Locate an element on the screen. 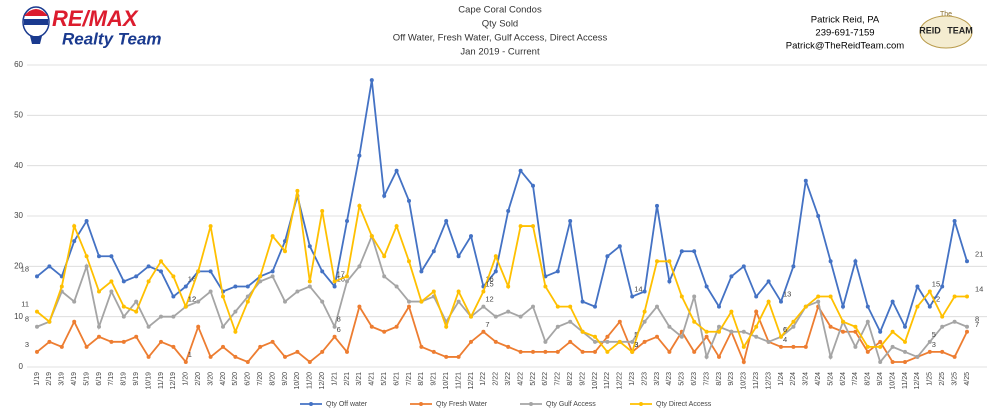 The image size is (1000, 415). x-tick-label: 10/21 is located at coordinates (446, 381).